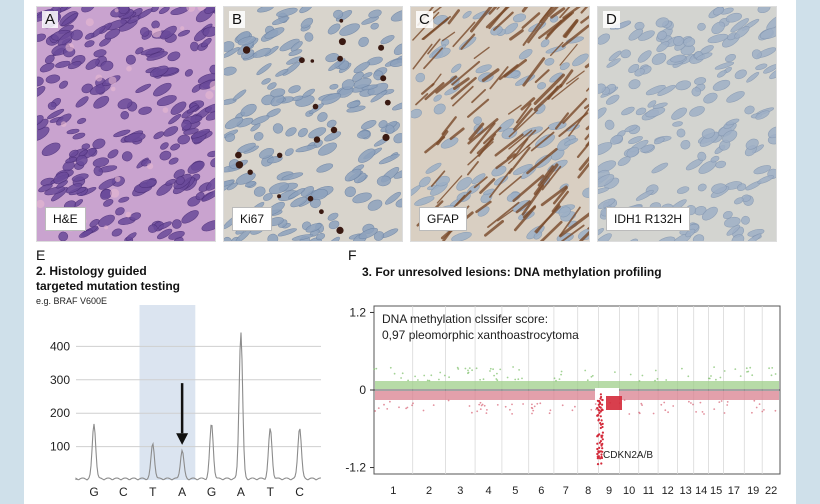 This screenshot has width=820, height=504. Describe the element at coordinates (424, 19) in the screenshot. I see `panel-letter-c: C` at that location.